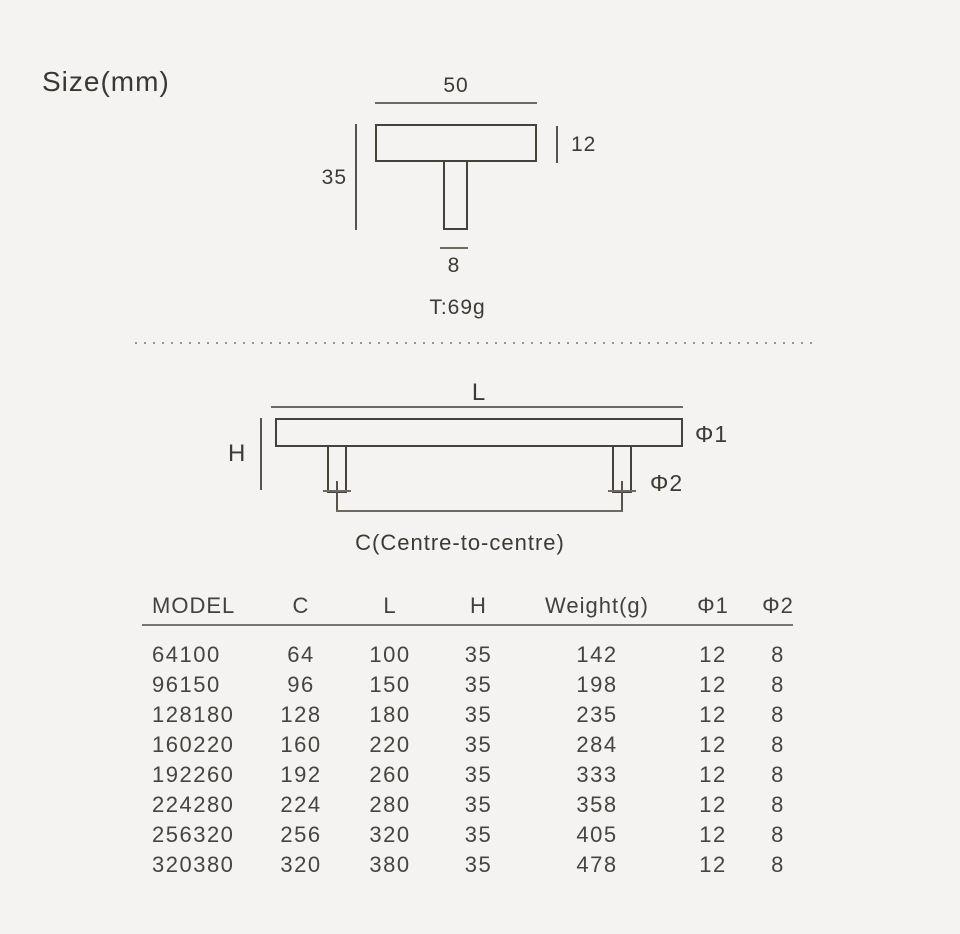 The height and width of the screenshot is (934, 960). I want to click on cell-c: 192, so click(301, 774).